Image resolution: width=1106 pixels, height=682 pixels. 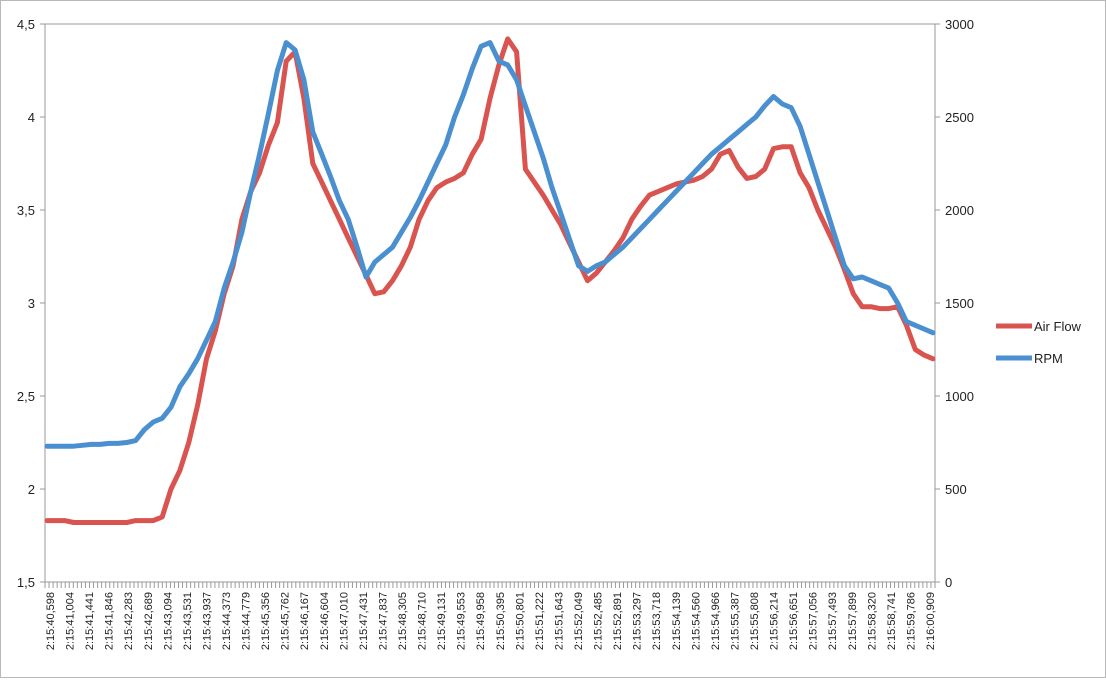 What do you see at coordinates (227, 621) in the screenshot?
I see `x-tick-label: 2:15:44,373` at bounding box center [227, 621].